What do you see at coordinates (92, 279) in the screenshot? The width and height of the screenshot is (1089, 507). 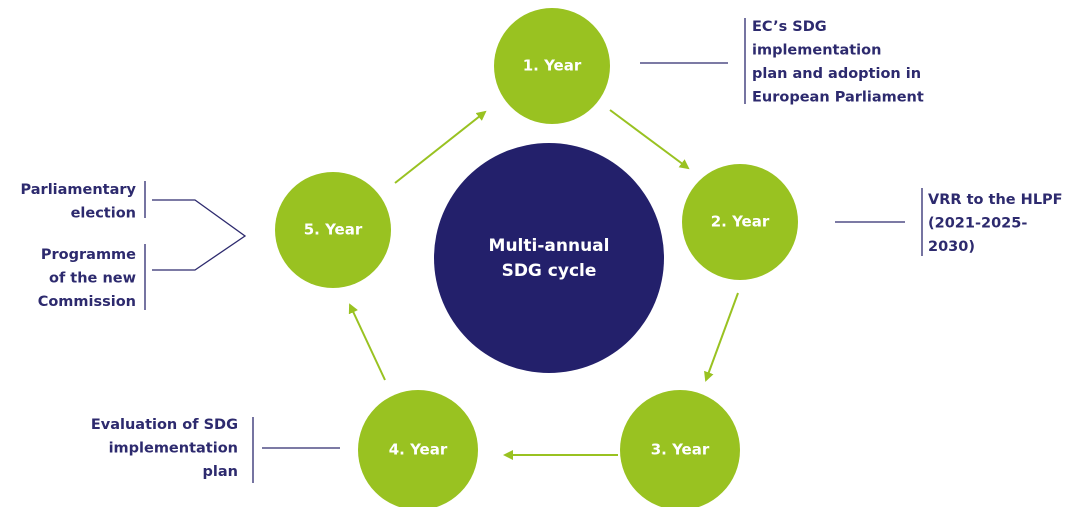 I see `annotation-line: of the new` at bounding box center [92, 279].